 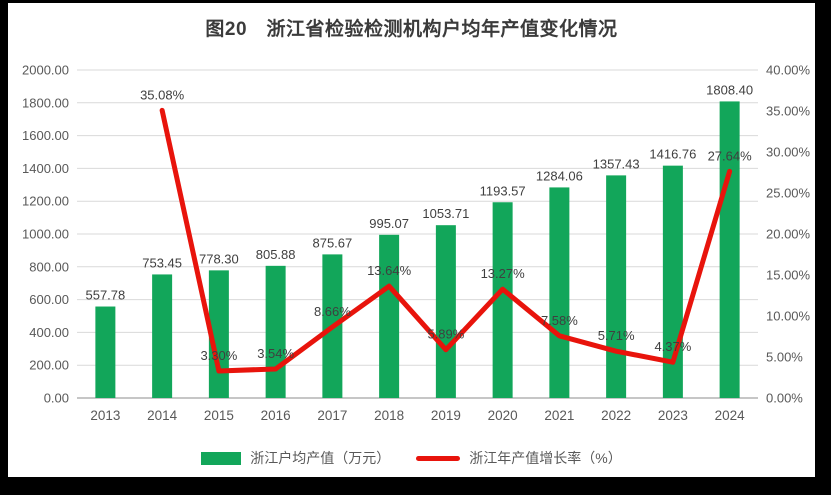 I want to click on left-axis-tick: 1600.00, so click(x=45, y=135).